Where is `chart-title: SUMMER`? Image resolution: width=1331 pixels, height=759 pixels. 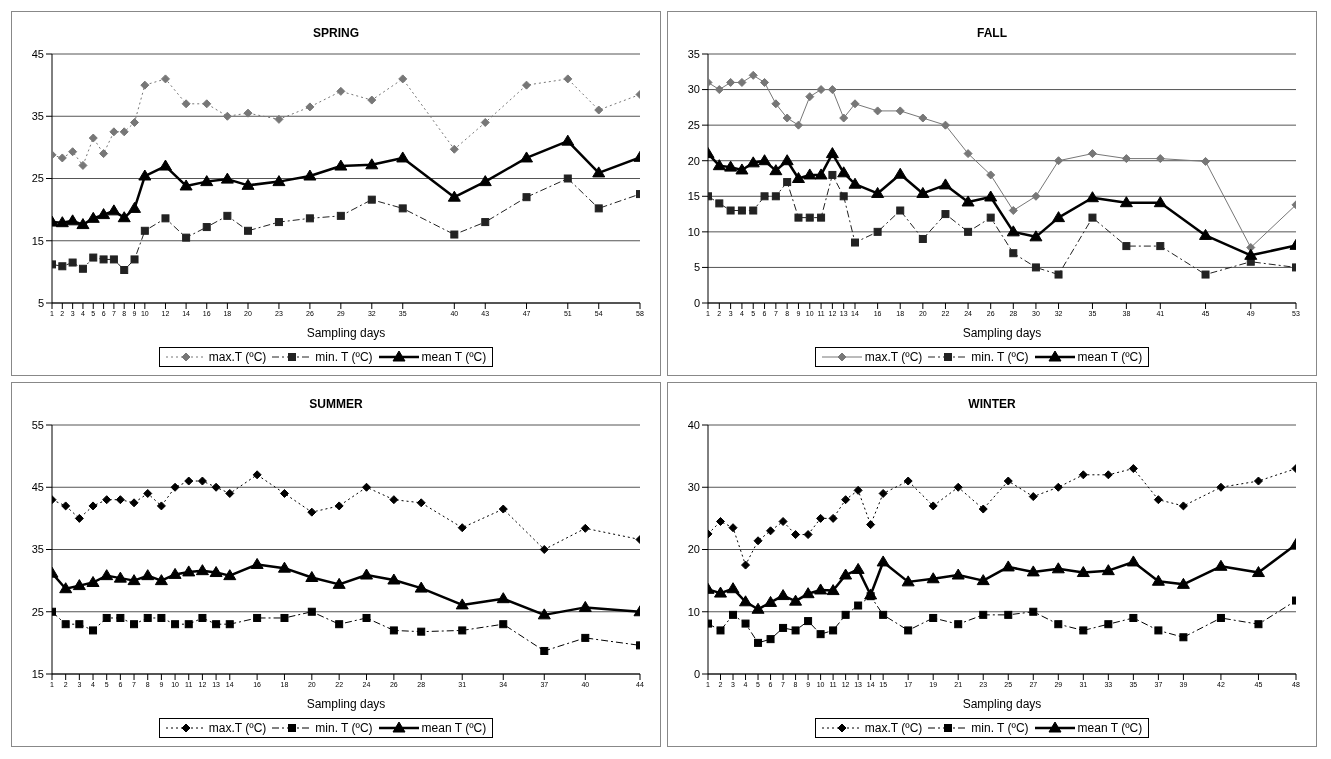 chart-title: SUMMER is located at coordinates (336, 405).